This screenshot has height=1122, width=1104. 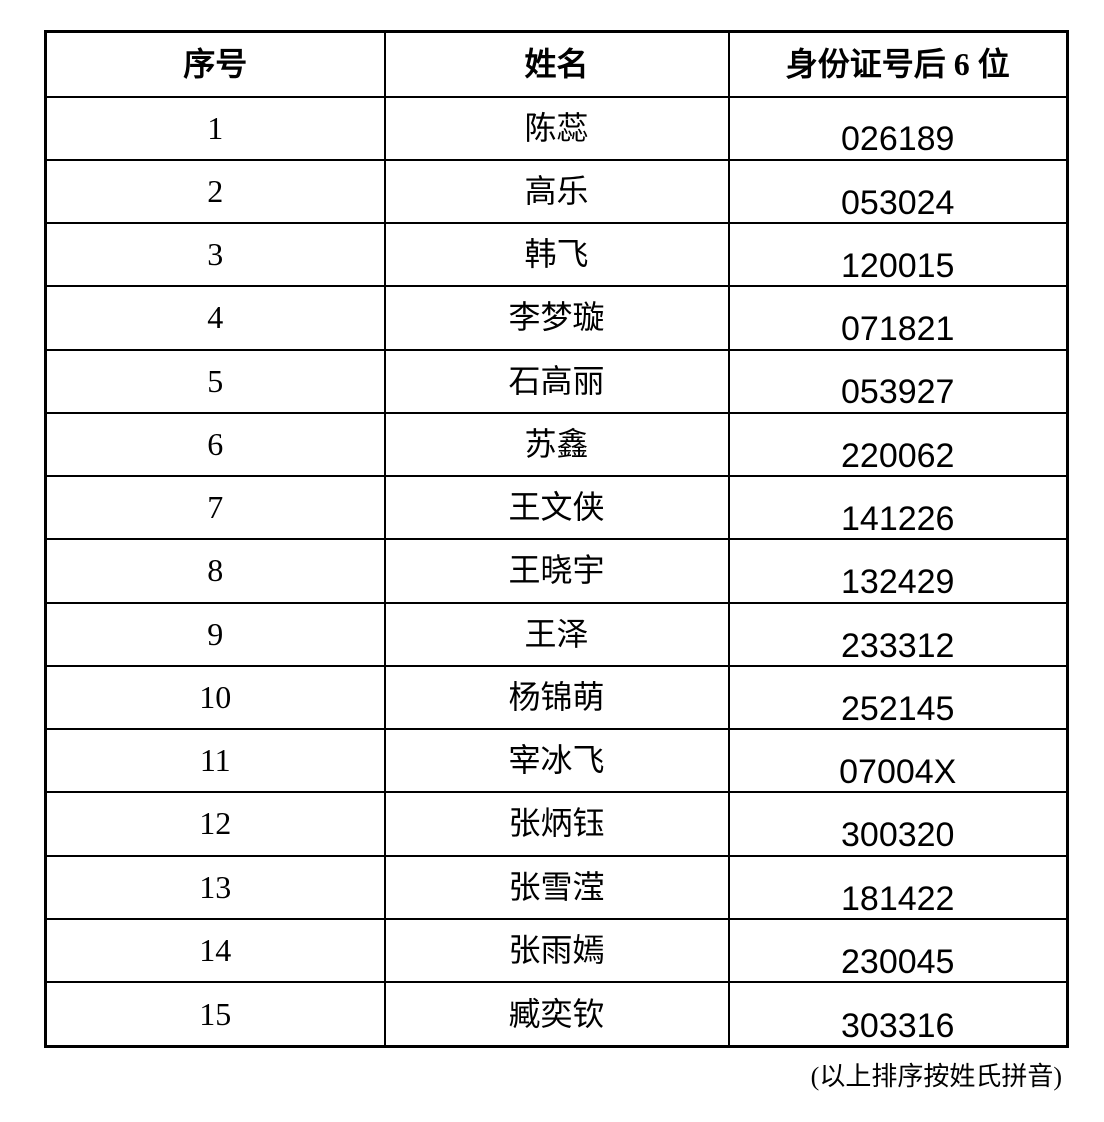 What do you see at coordinates (215, 381) in the screenshot?
I see `index-cell: 5` at bounding box center [215, 381].